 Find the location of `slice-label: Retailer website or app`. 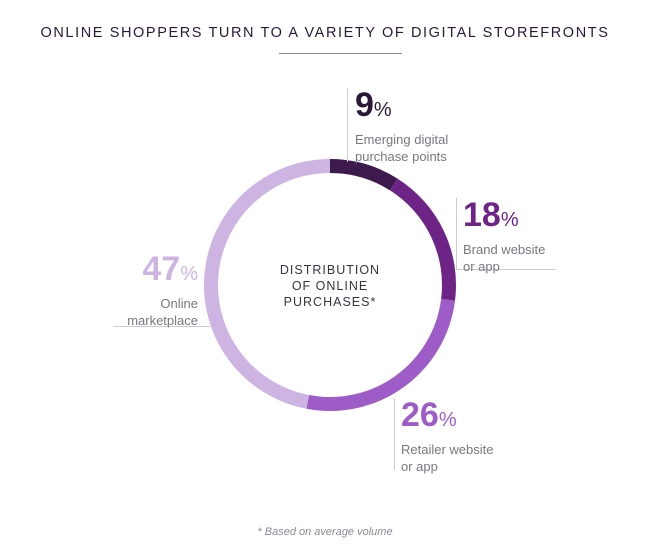

slice-label: Retailer website or app is located at coordinates (447, 458).